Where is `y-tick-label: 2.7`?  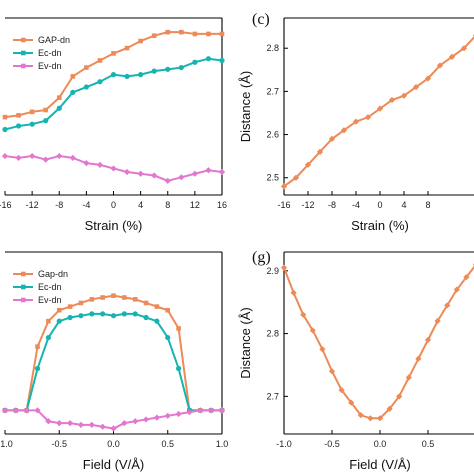
y-tick-label: 2.7 is located at coordinates (272, 91).